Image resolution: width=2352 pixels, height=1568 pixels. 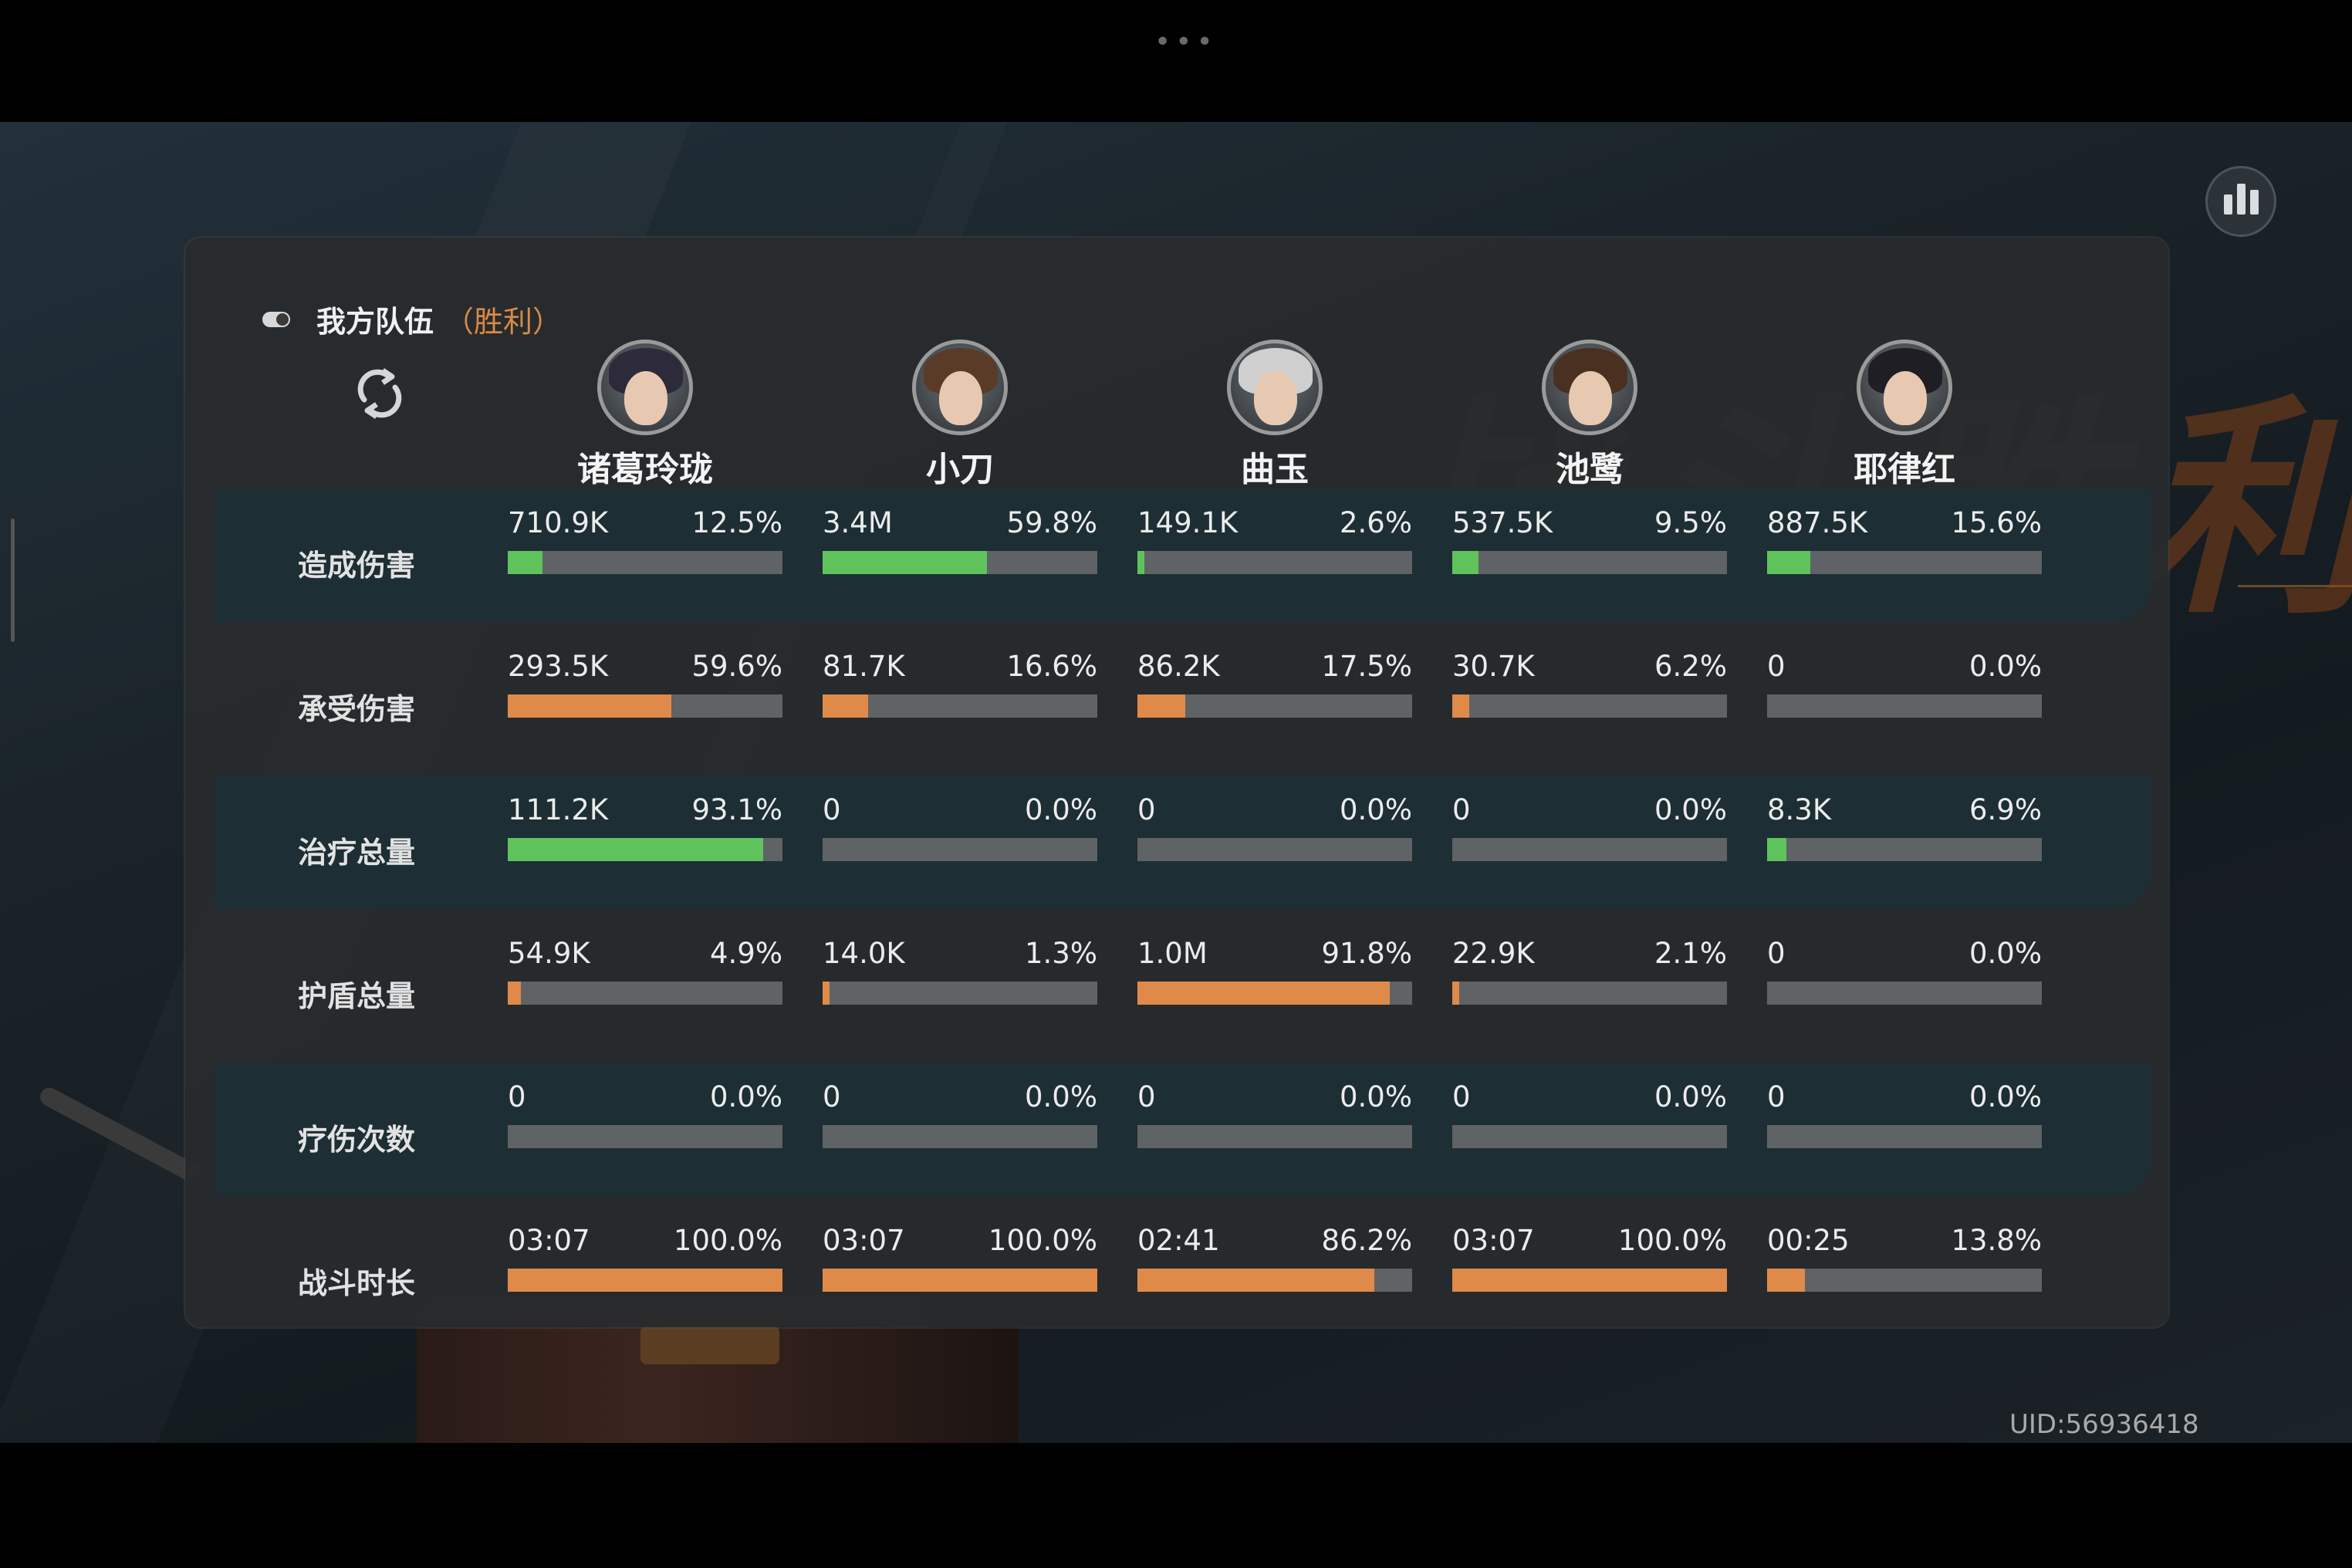 I want to click on hero-name: 曲玉, so click(x=1275, y=469).